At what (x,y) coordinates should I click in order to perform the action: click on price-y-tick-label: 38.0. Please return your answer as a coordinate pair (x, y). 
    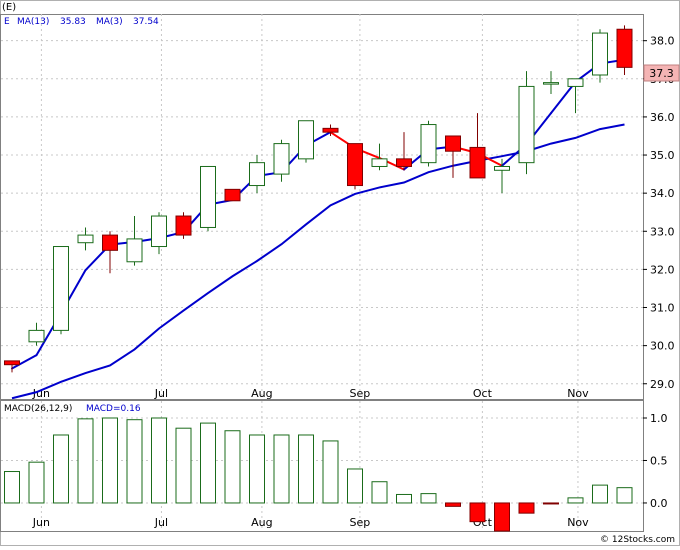
    Looking at the image, I should click on (662, 41).